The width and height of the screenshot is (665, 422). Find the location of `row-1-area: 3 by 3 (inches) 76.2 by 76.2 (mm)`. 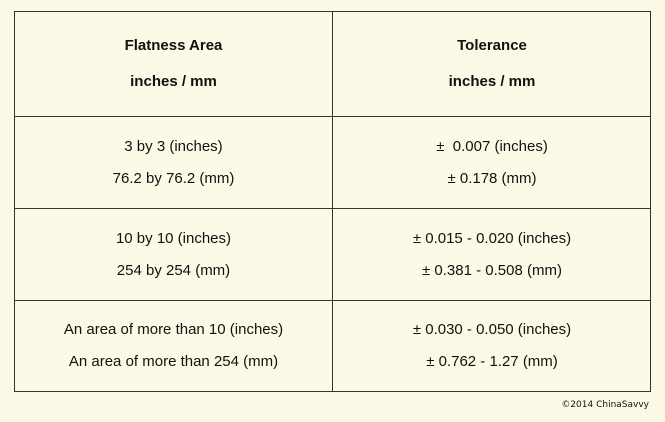

row-1-area: 3 by 3 (inches) 76.2 by 76.2 (mm) is located at coordinates (174, 163).